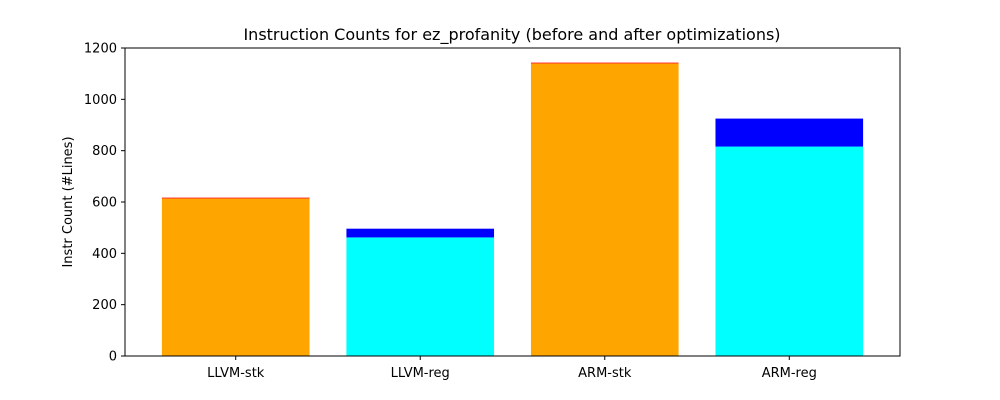 This screenshot has height=400, width=1000. What do you see at coordinates (104, 203) in the screenshot?
I see `y-tick-label: 600` at bounding box center [104, 203].